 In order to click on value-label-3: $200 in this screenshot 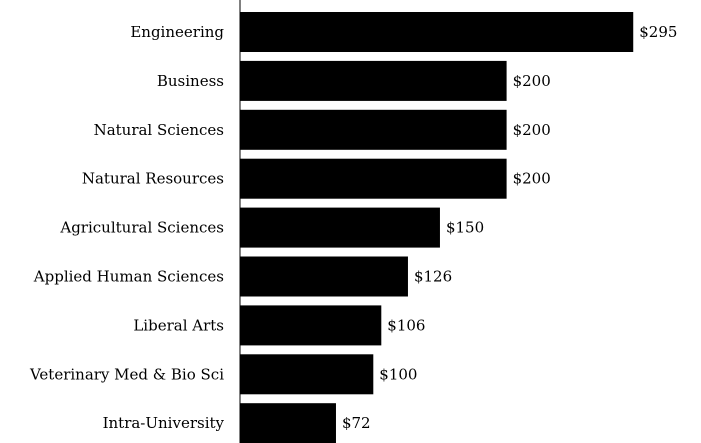, I will do `click(532, 179)`.